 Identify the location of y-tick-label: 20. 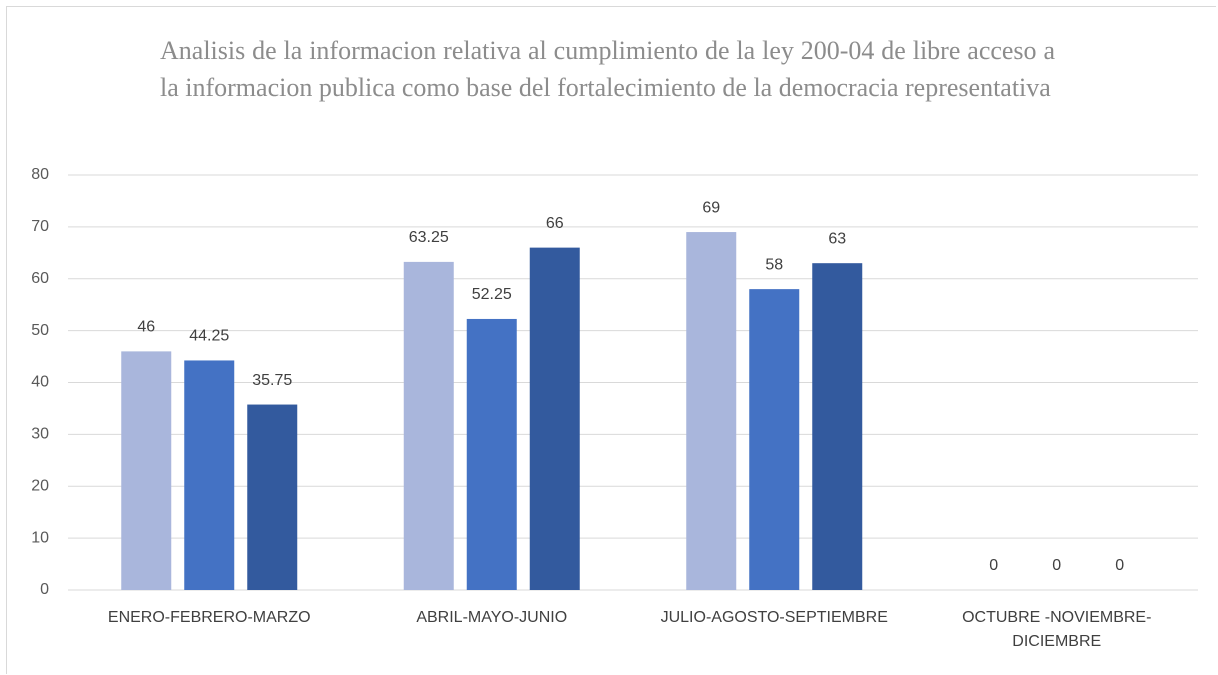
(40, 485).